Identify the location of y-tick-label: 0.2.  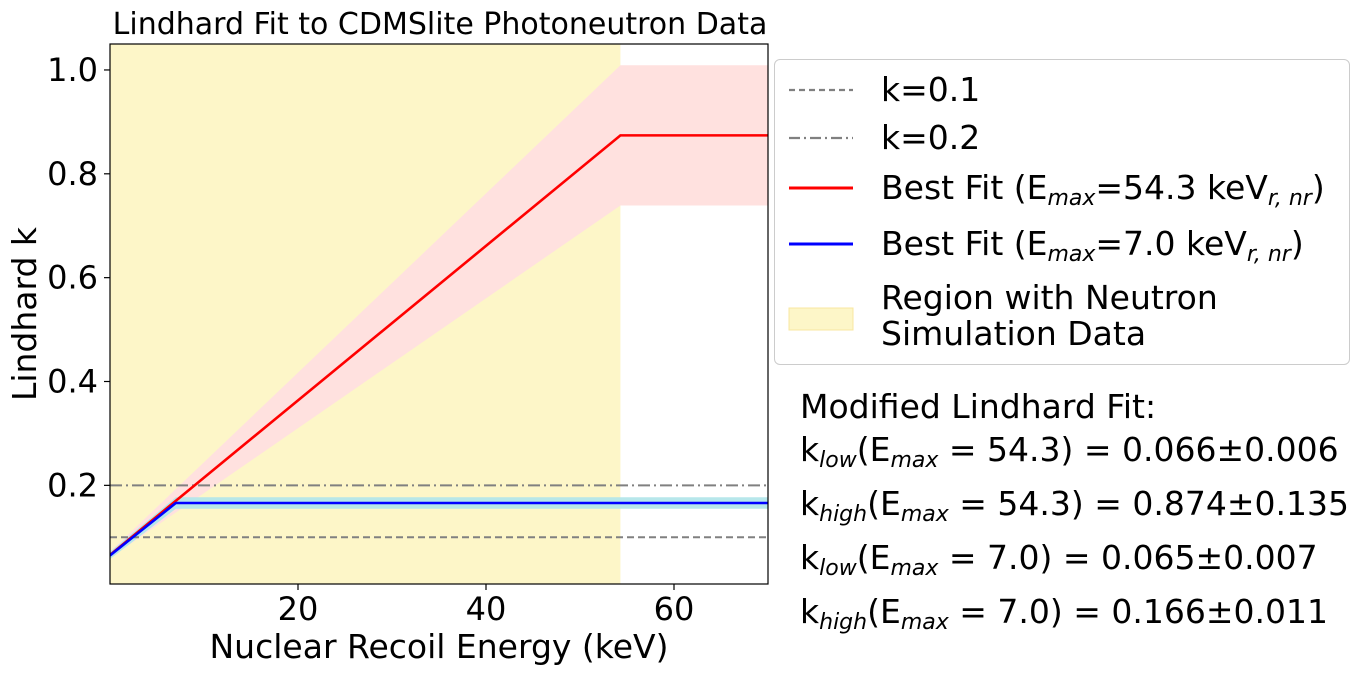
(72, 485).